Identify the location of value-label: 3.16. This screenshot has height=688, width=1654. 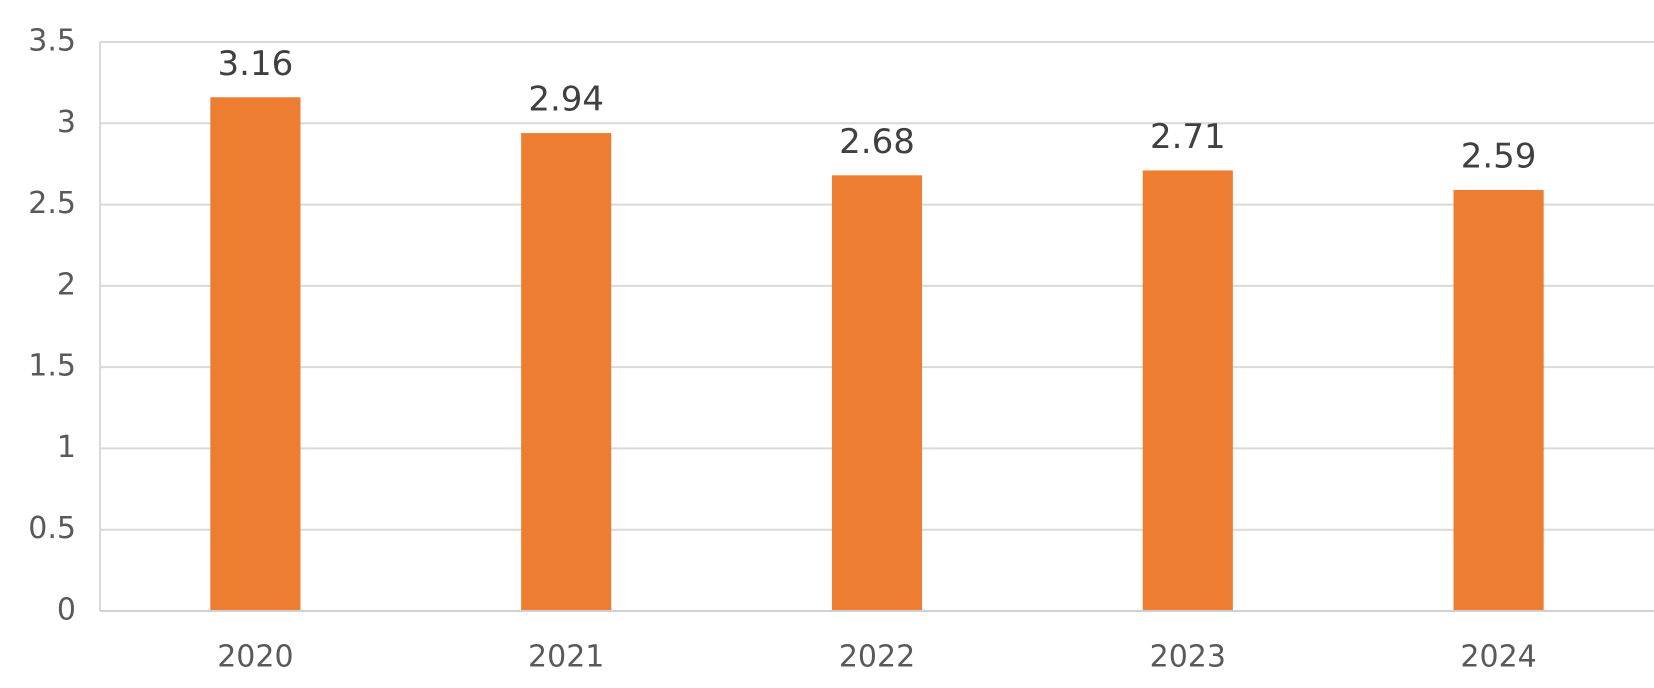
(256, 64).